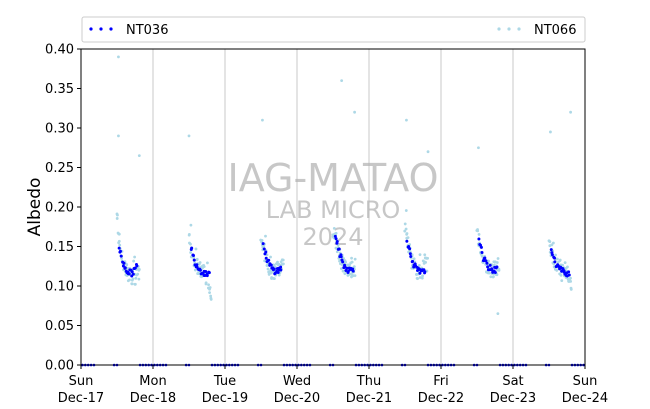  Describe the element at coordinates (59, 287) in the screenshot. I see `y-tick-label: 0.10` at that location.